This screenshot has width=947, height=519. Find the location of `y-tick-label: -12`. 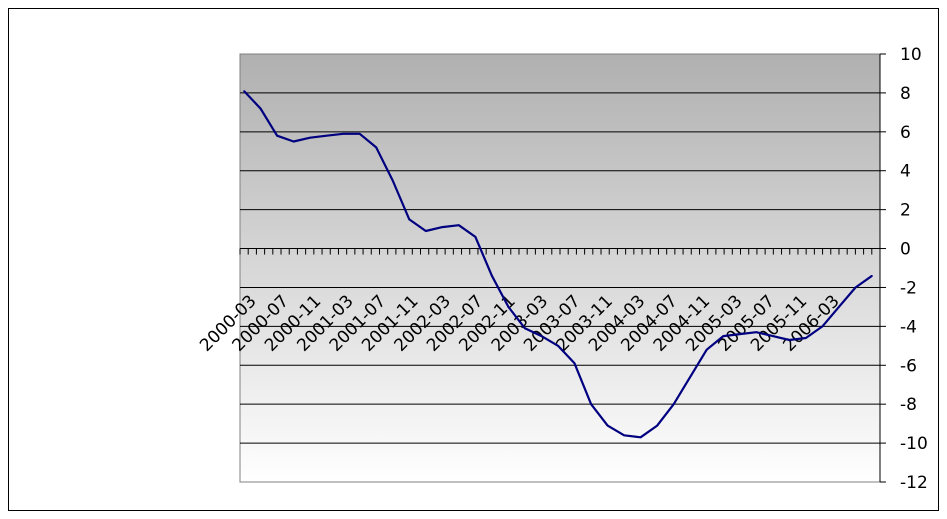

y-tick-label: -12 is located at coordinates (914, 483).